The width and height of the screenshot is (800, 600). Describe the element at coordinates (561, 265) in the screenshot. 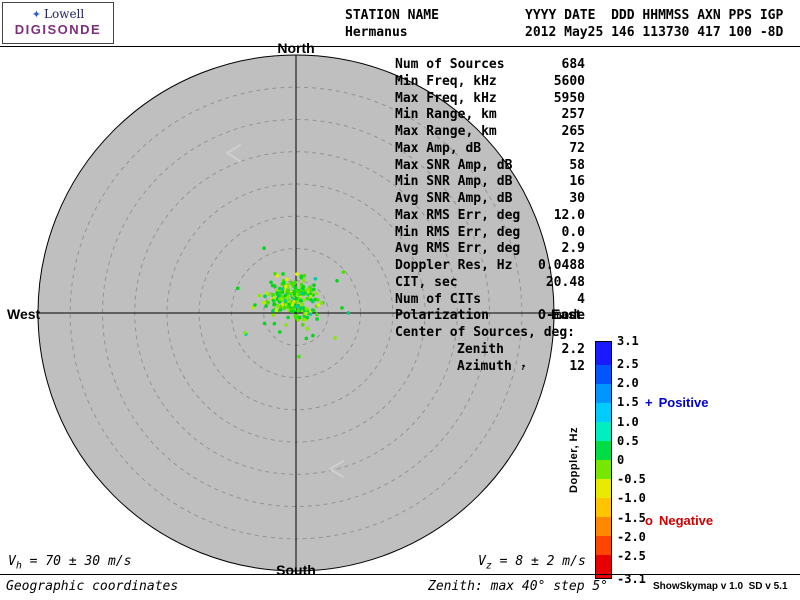

I see `stat-value: 0.0488` at that location.